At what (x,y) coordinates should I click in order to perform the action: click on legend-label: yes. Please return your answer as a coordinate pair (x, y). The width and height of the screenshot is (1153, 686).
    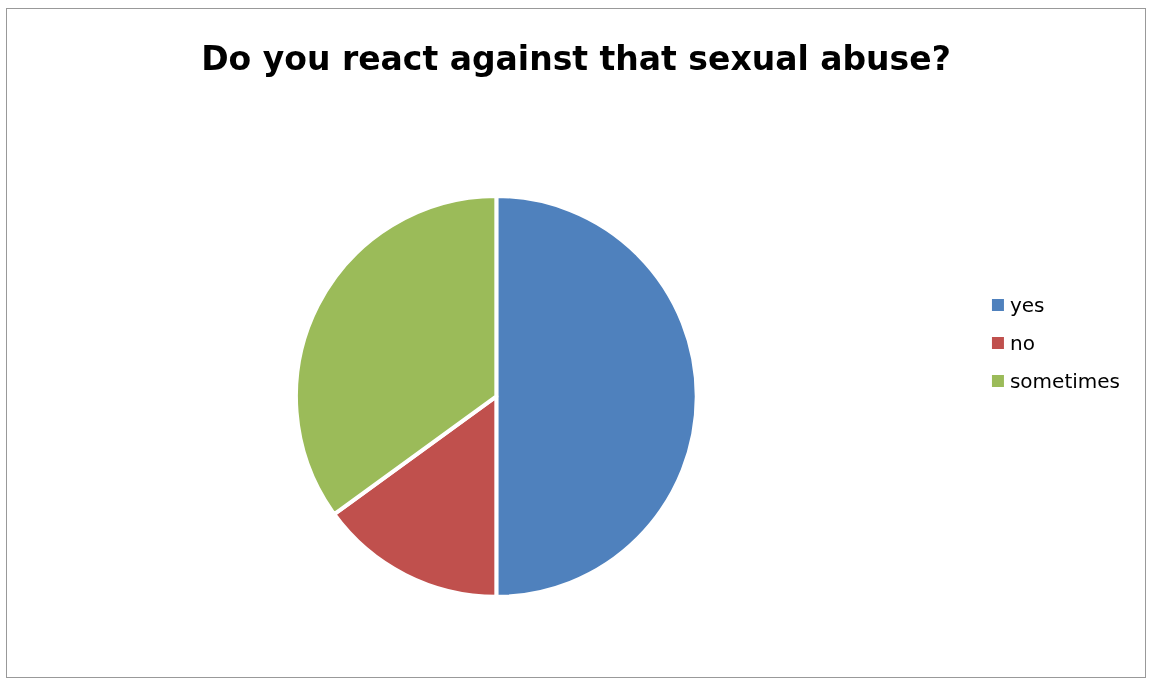
    Looking at the image, I should click on (1027, 305).